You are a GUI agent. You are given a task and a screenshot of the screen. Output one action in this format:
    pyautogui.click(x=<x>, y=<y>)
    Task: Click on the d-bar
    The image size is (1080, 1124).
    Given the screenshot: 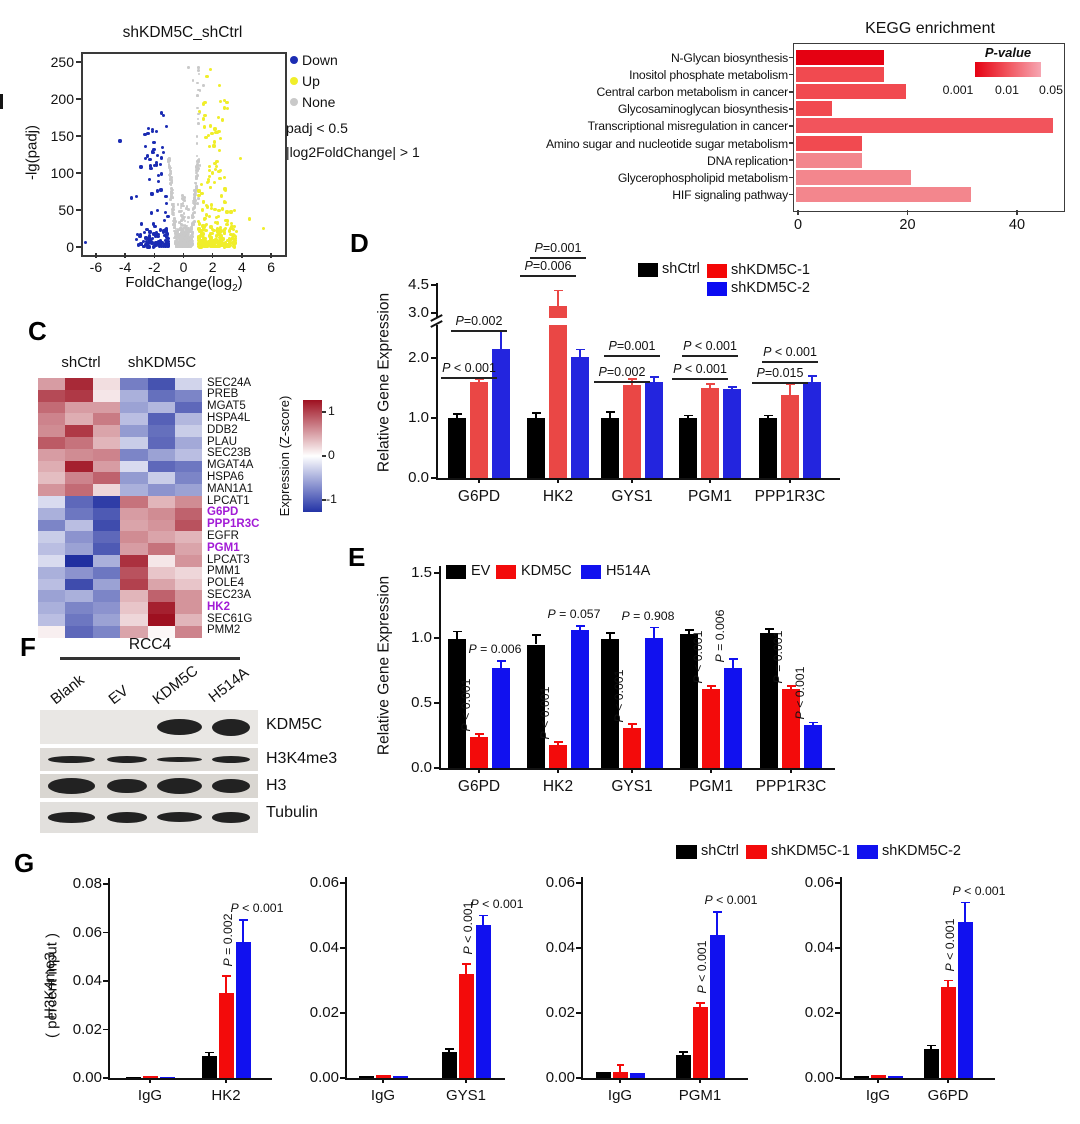 What is the action you would take?
    pyautogui.click(x=812, y=430)
    